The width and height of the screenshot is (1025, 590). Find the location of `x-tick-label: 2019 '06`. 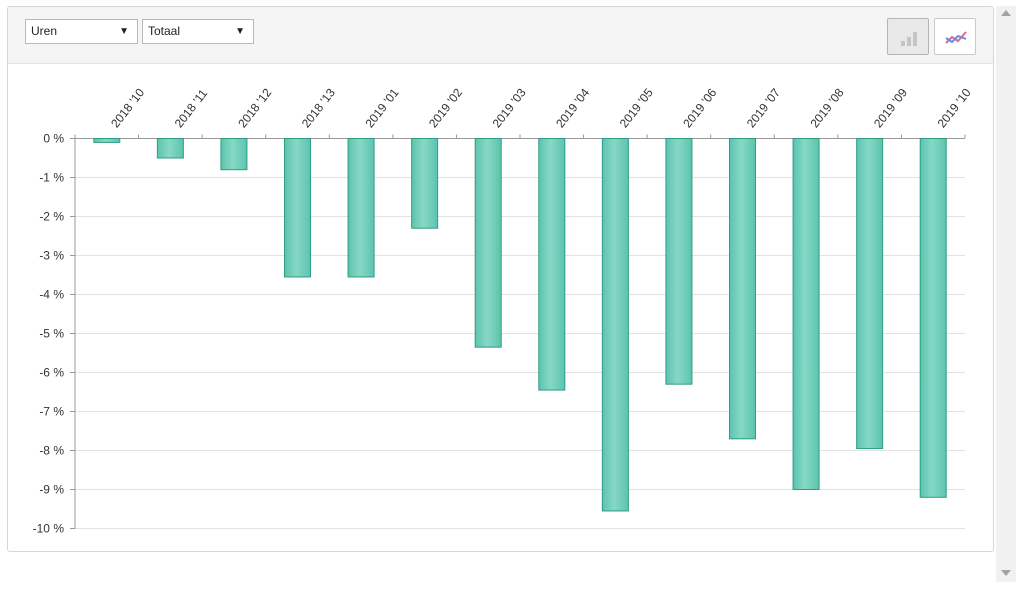

x-tick-label: 2019 '06 is located at coordinates (699, 107).